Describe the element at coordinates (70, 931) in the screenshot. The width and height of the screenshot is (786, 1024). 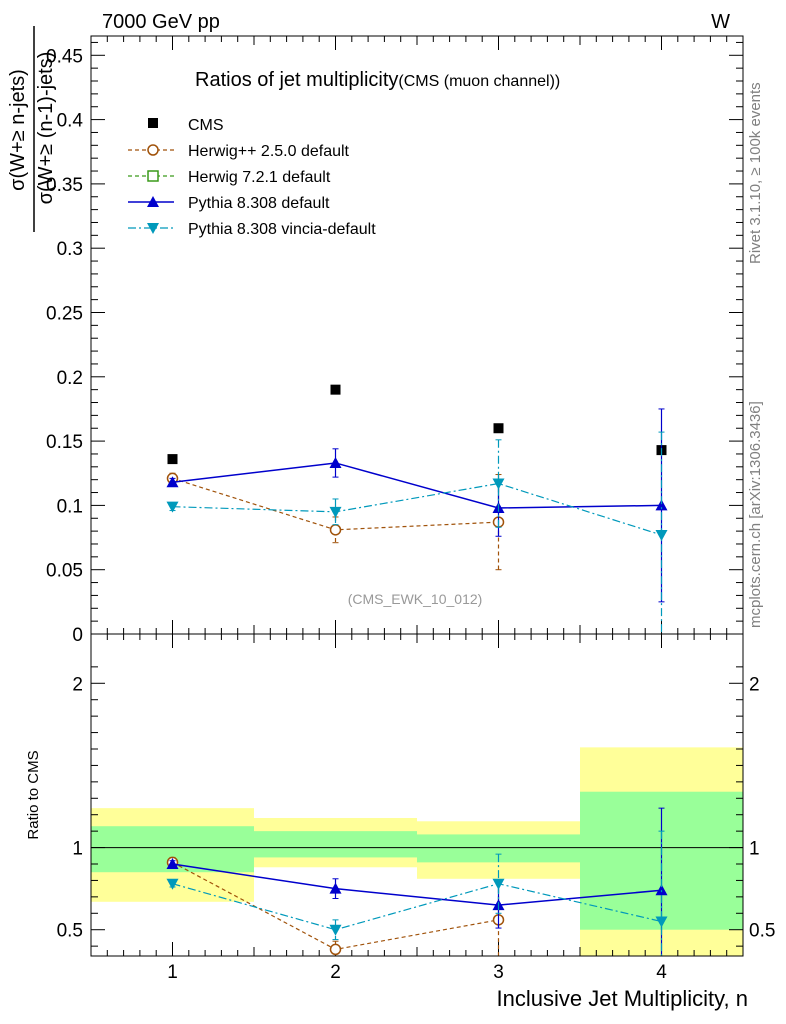
I see `ratio-ytick-label: 0.5` at that location.